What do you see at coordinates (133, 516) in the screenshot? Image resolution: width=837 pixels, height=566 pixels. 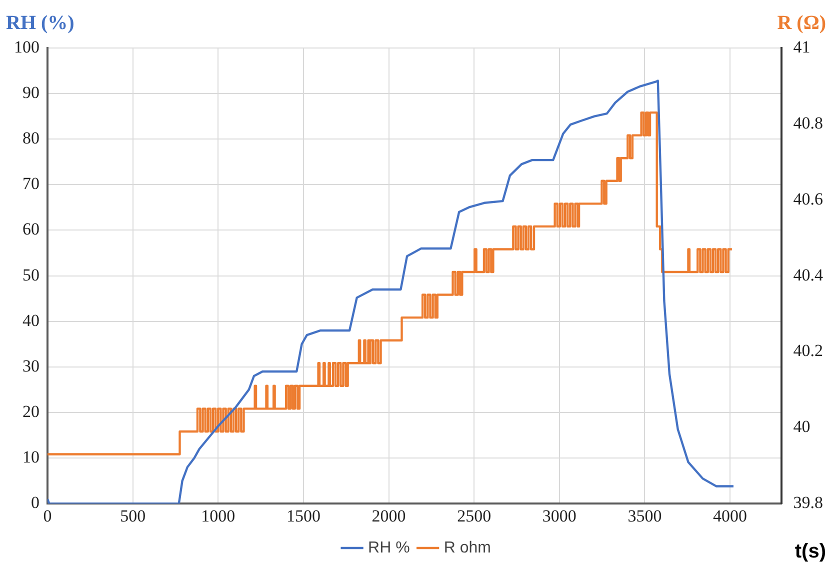 I see `x-tick-label: 500` at bounding box center [133, 516].